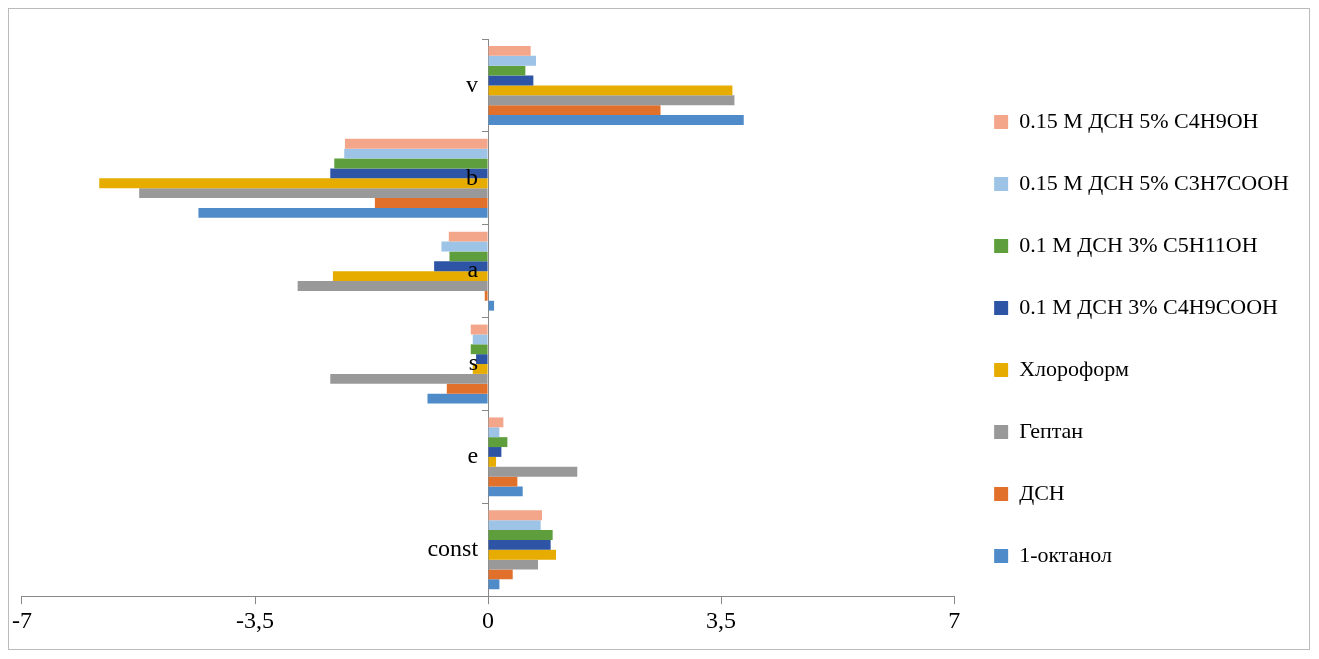  I want to click on legend-label: Хлороформ, so click(1074, 368).